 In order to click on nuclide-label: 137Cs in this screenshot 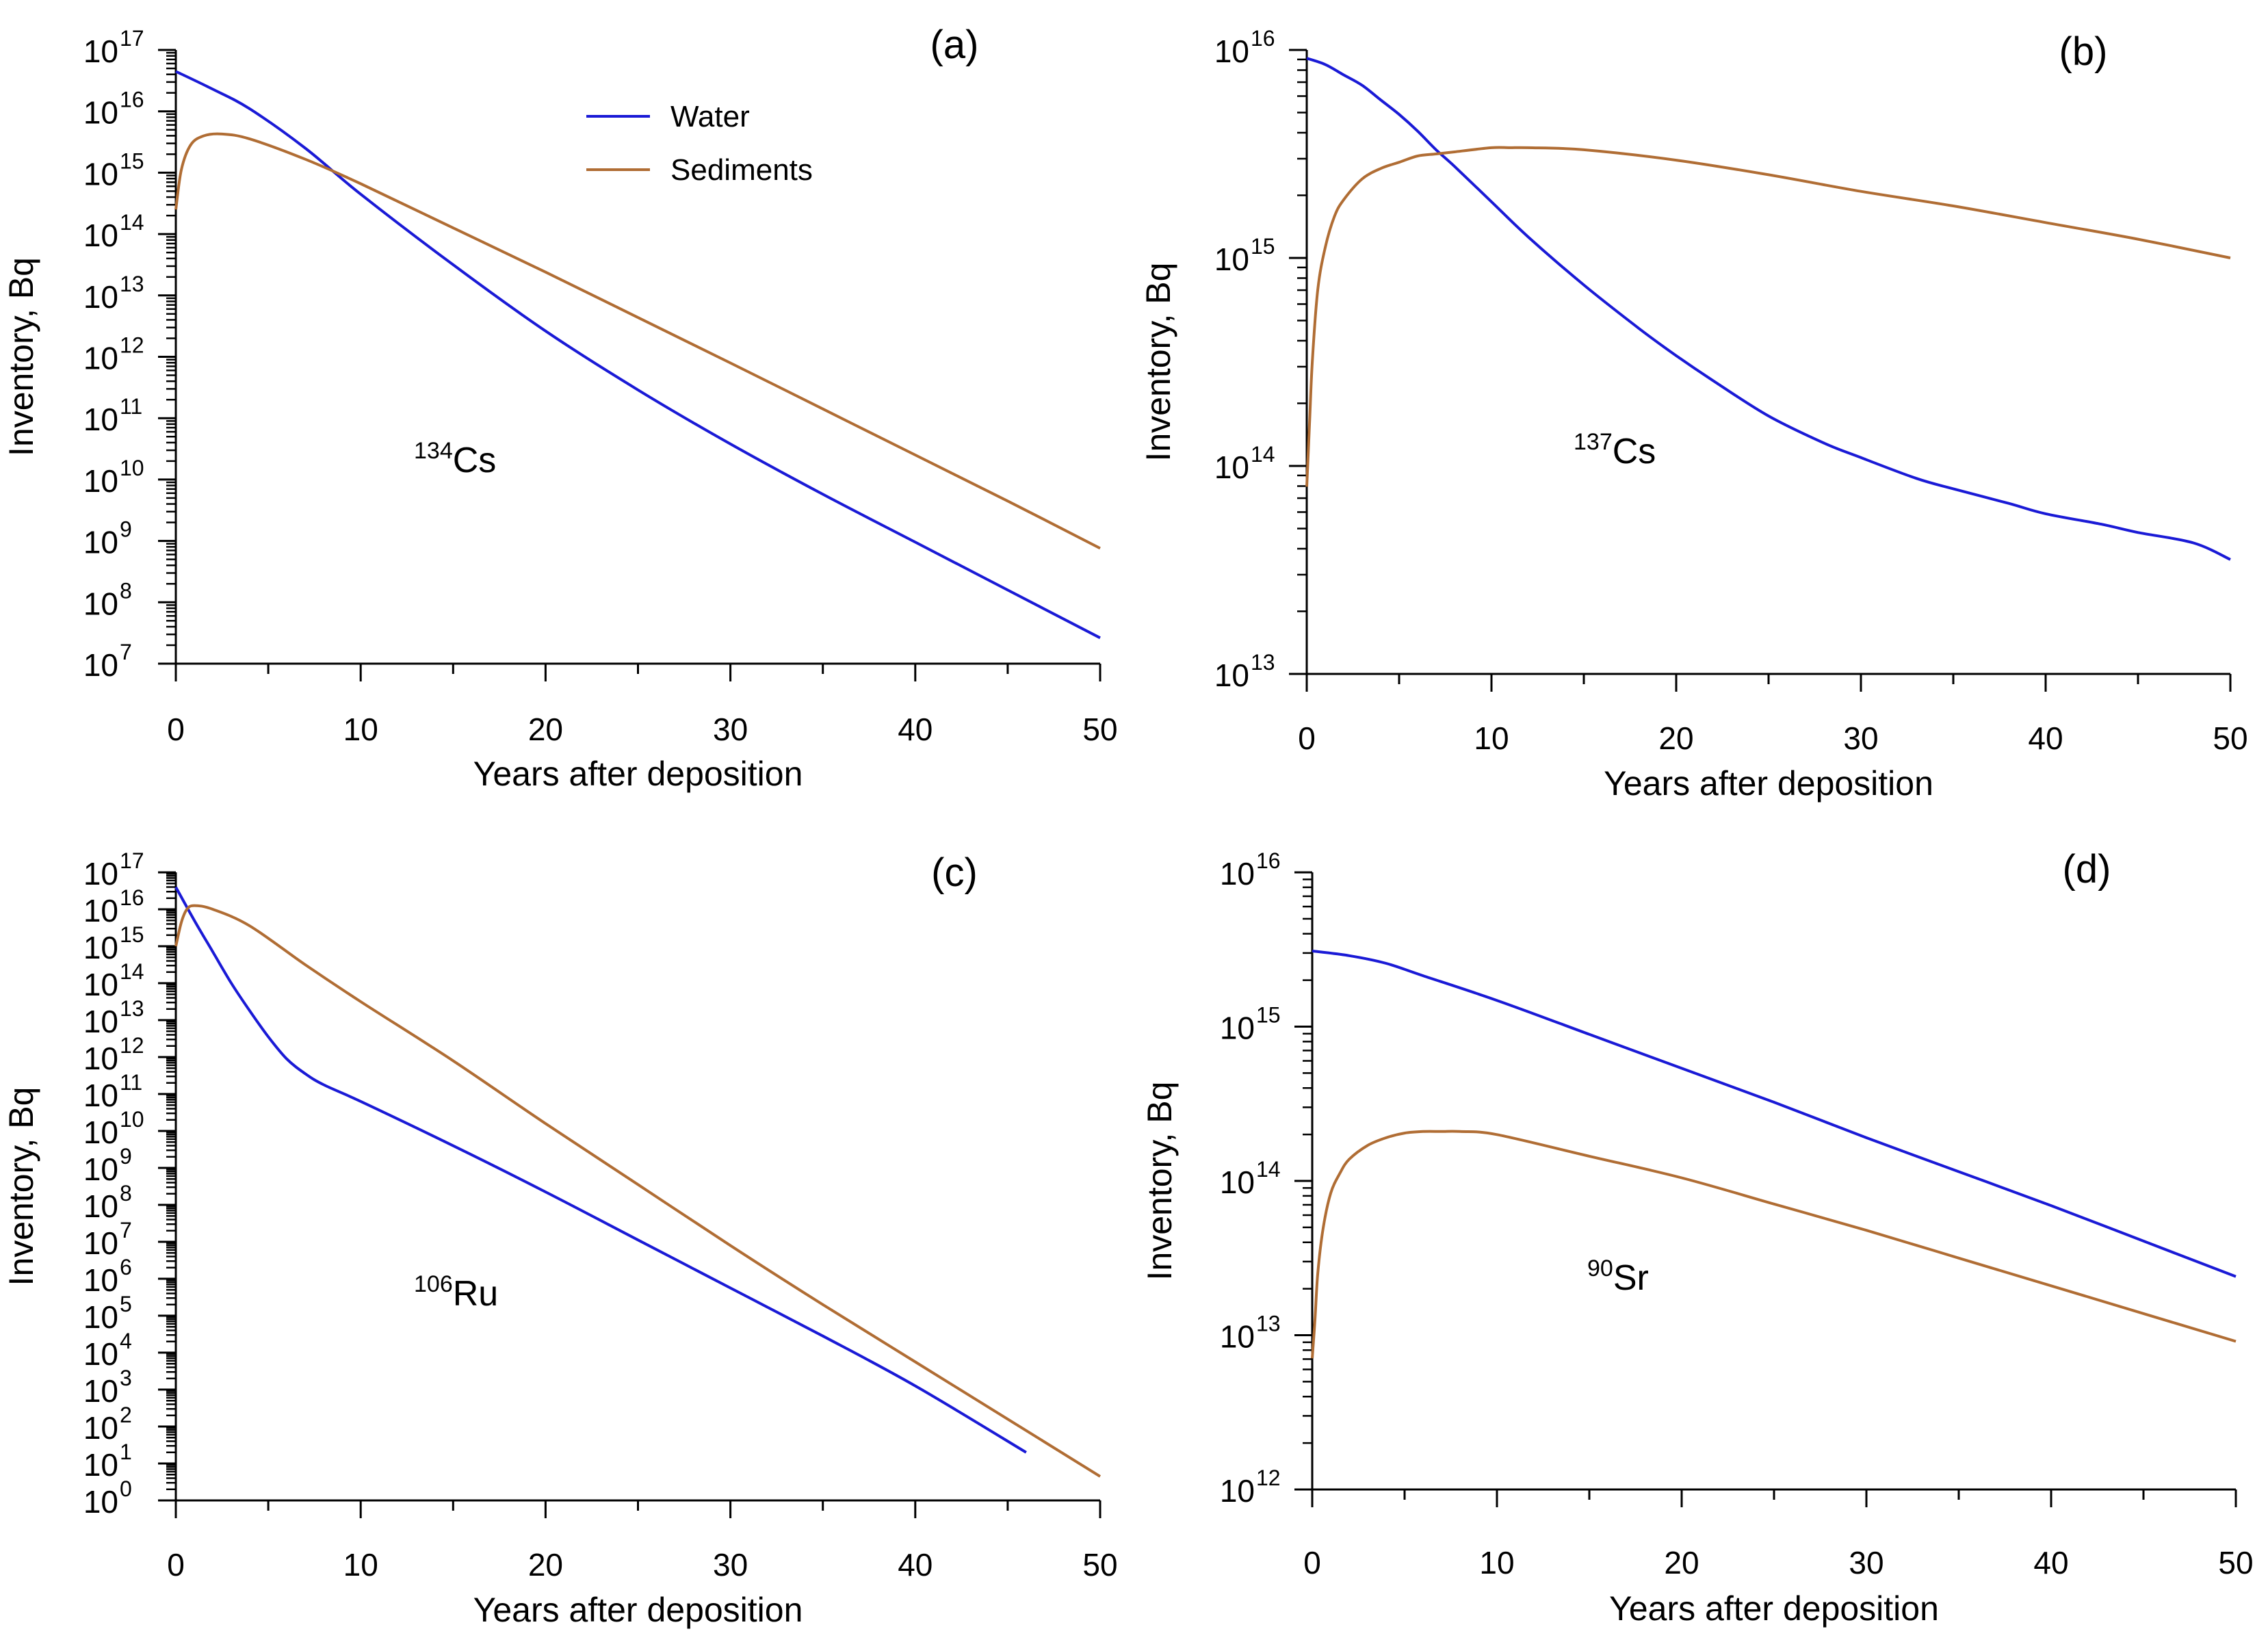, I will do `click(1615, 450)`.